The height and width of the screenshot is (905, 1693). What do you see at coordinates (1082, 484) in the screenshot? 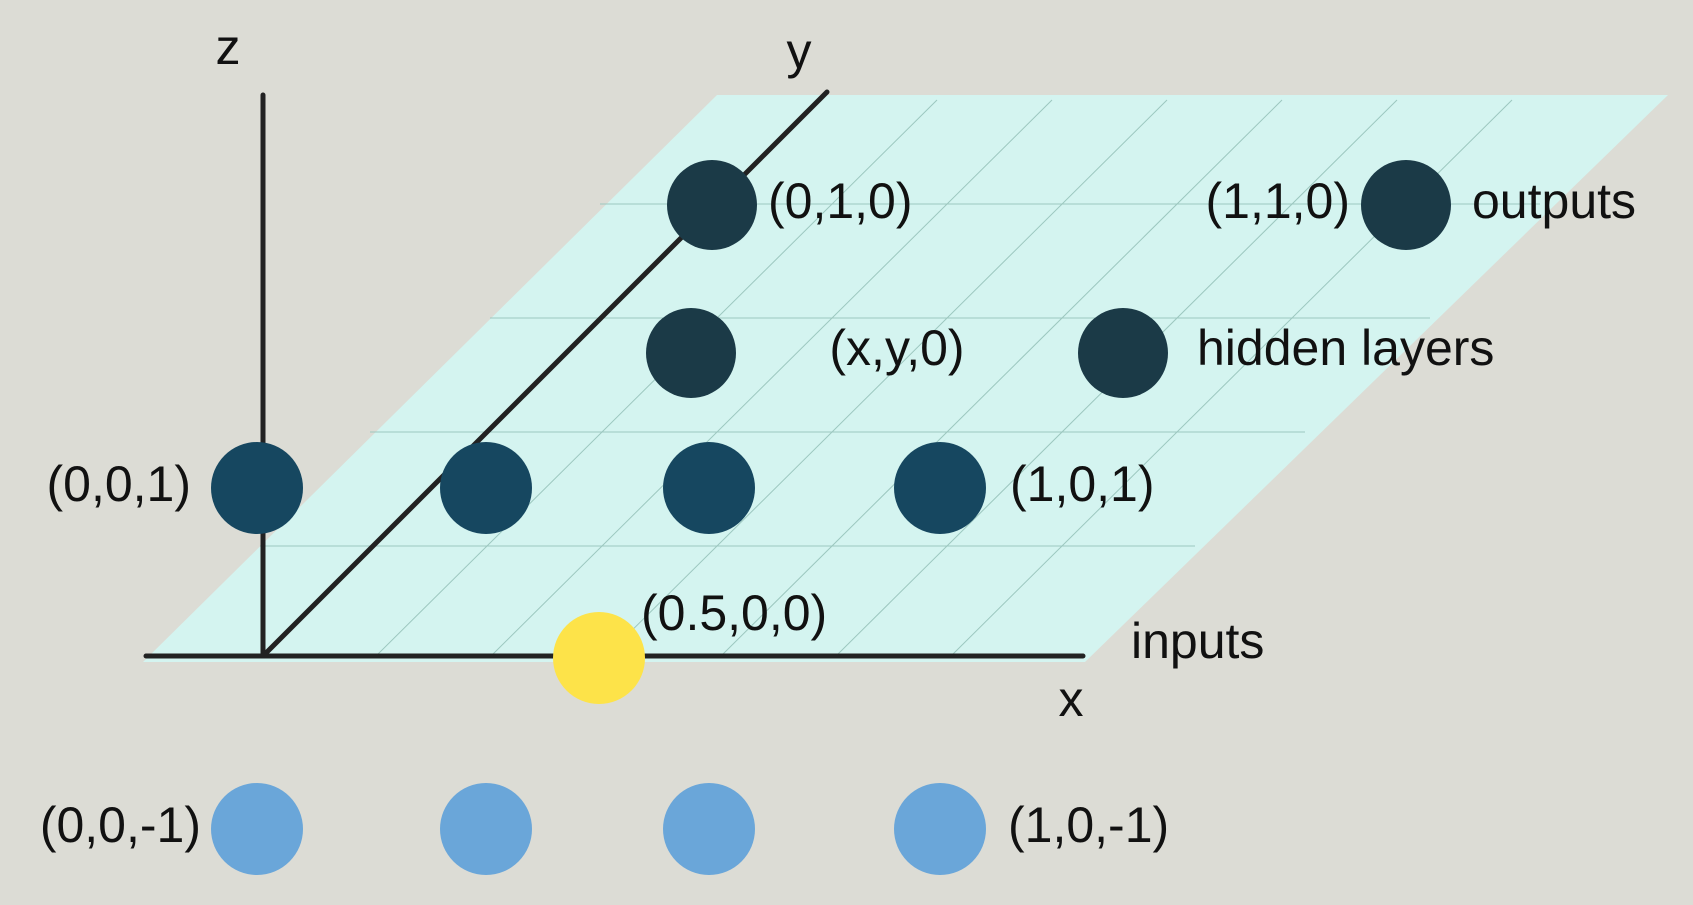
I see `upper-row-right-label: (1,0,1)` at bounding box center [1082, 484].